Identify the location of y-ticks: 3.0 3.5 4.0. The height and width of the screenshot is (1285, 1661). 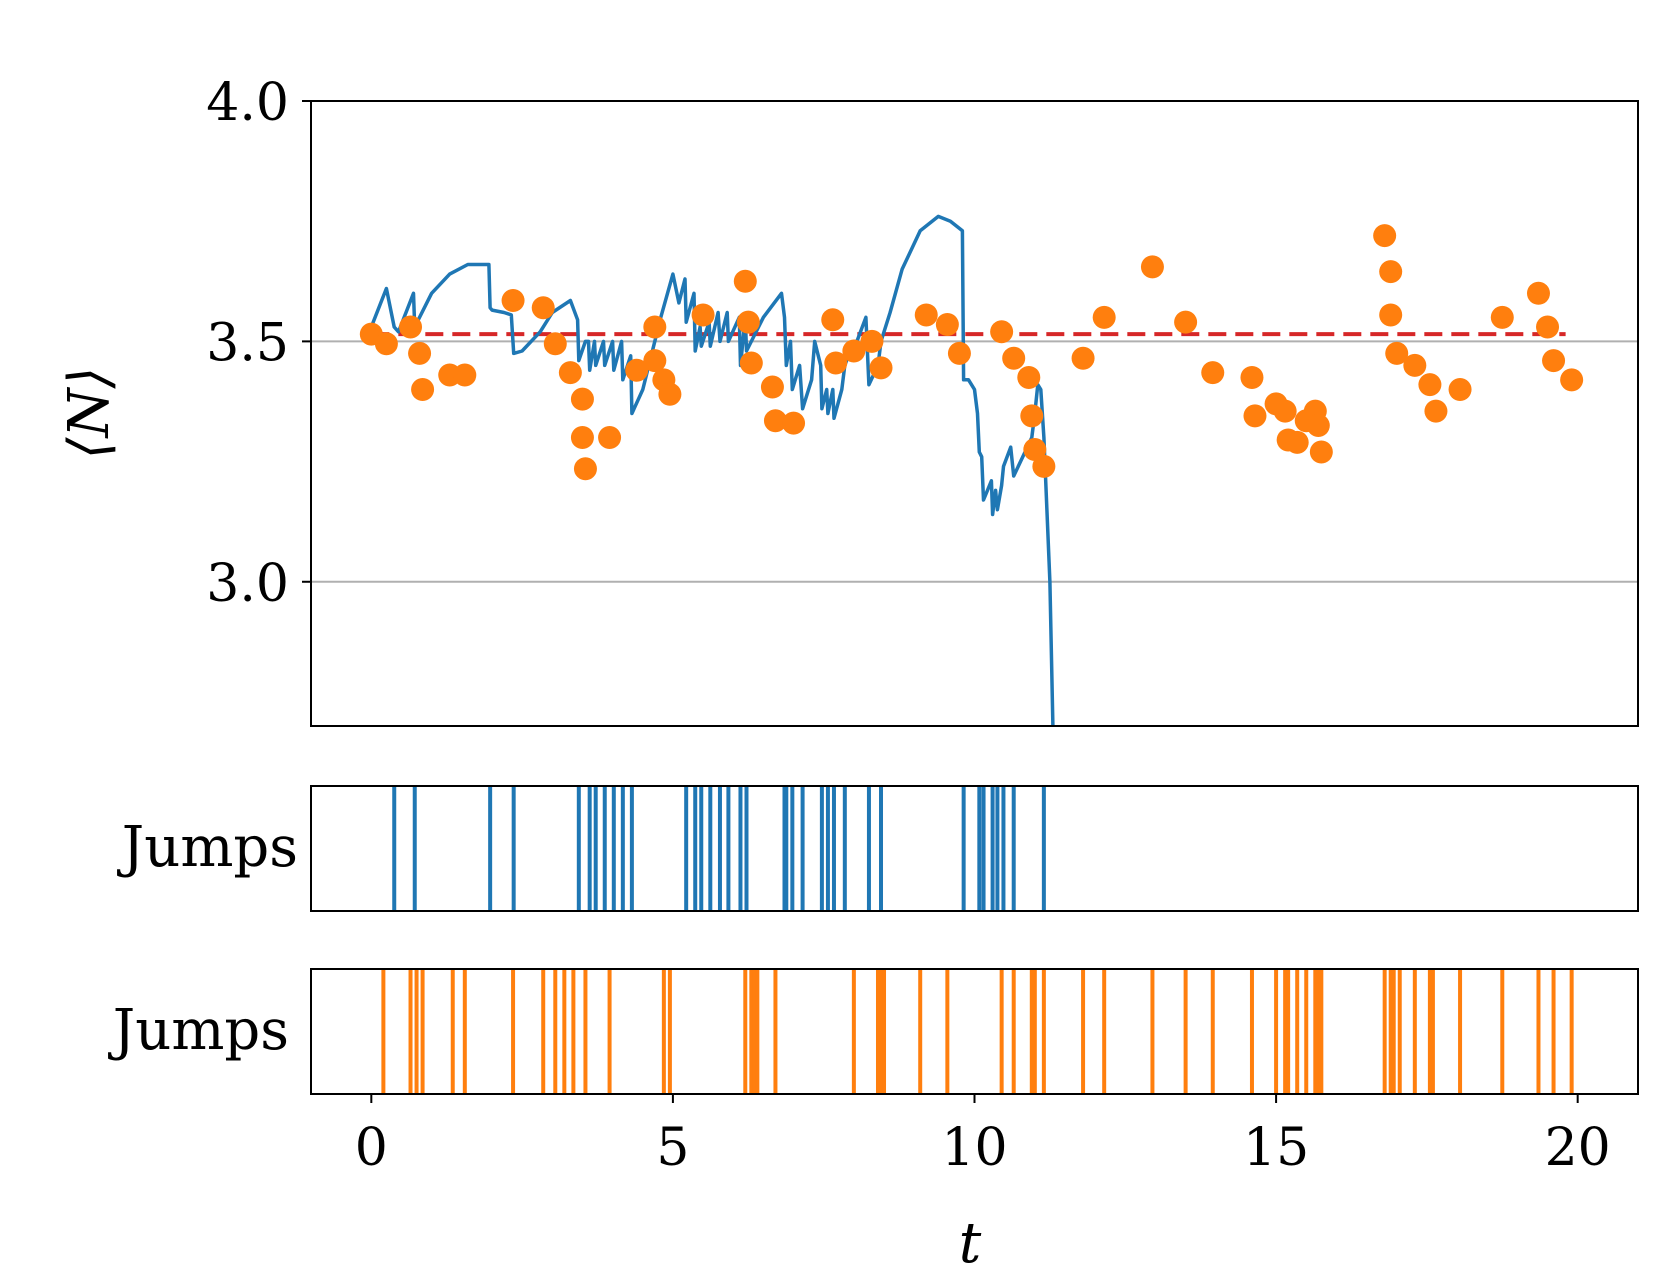
(258, 343).